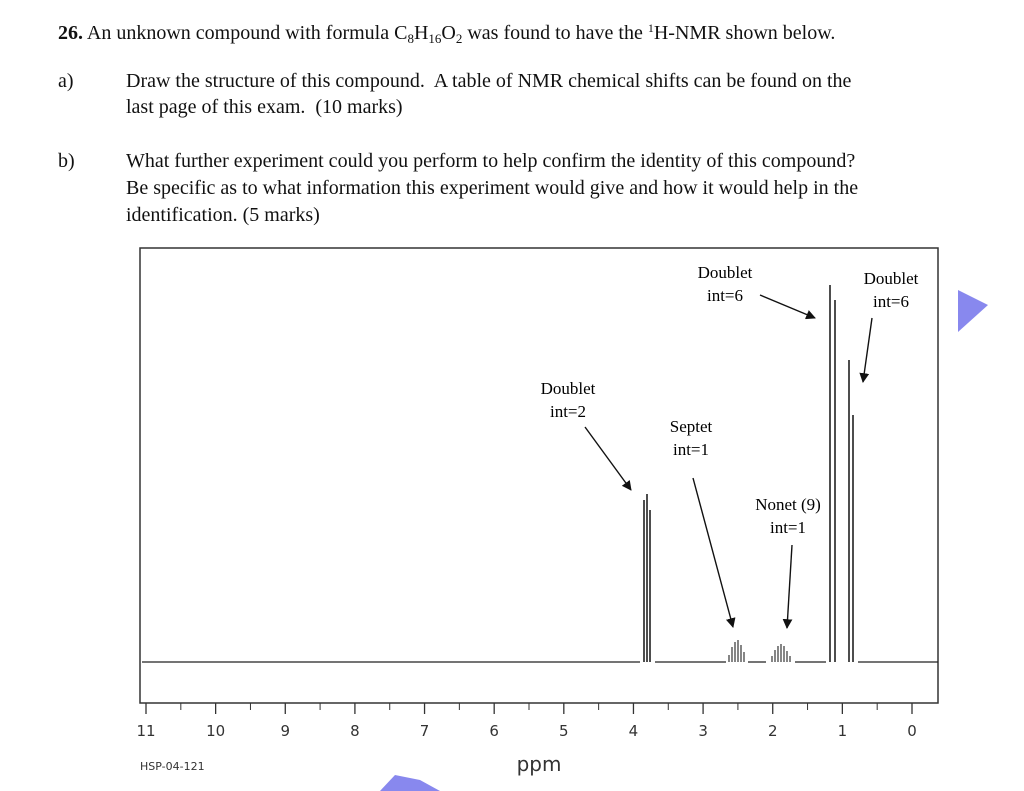 This screenshot has height=791, width=1024. Describe the element at coordinates (843, 731) in the screenshot. I see `x-tick-label: 1` at that location.